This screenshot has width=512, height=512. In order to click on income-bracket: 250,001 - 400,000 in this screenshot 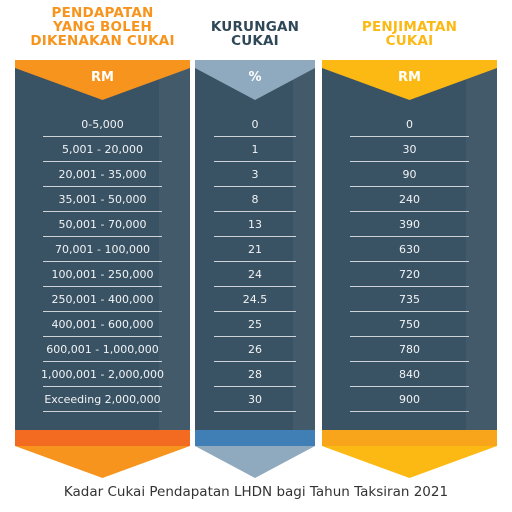, I will do `click(102, 299)`.